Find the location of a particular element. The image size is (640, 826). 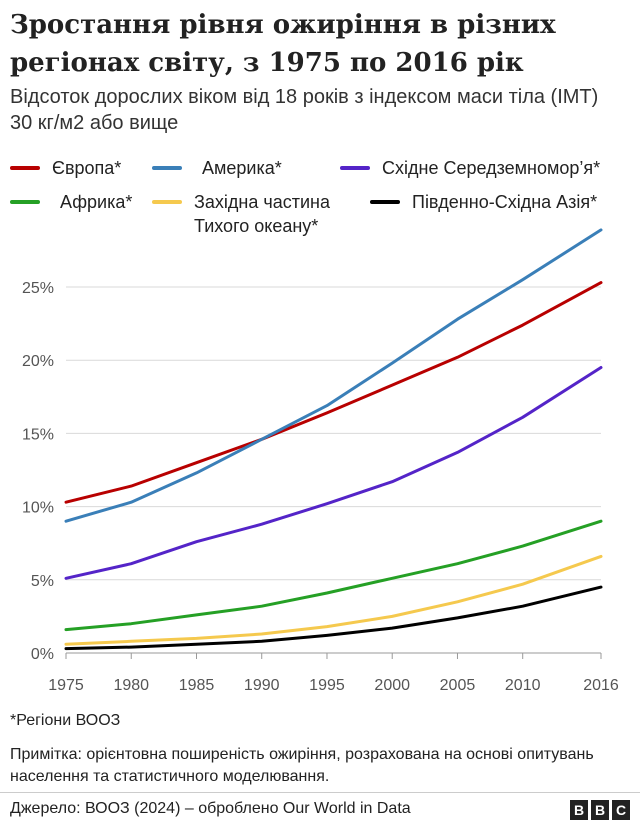

x-tick-label: 2005 is located at coordinates (458, 685).